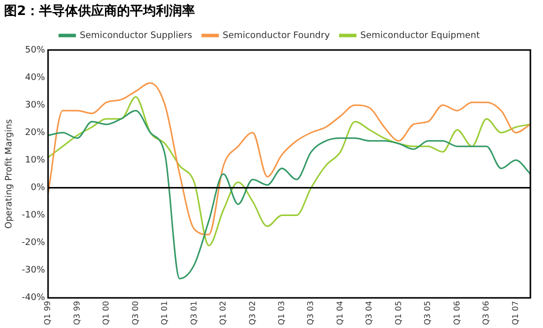  Describe the element at coordinates (281, 312) in the screenshot. I see `x-tick-label: Q1 03` at that location.